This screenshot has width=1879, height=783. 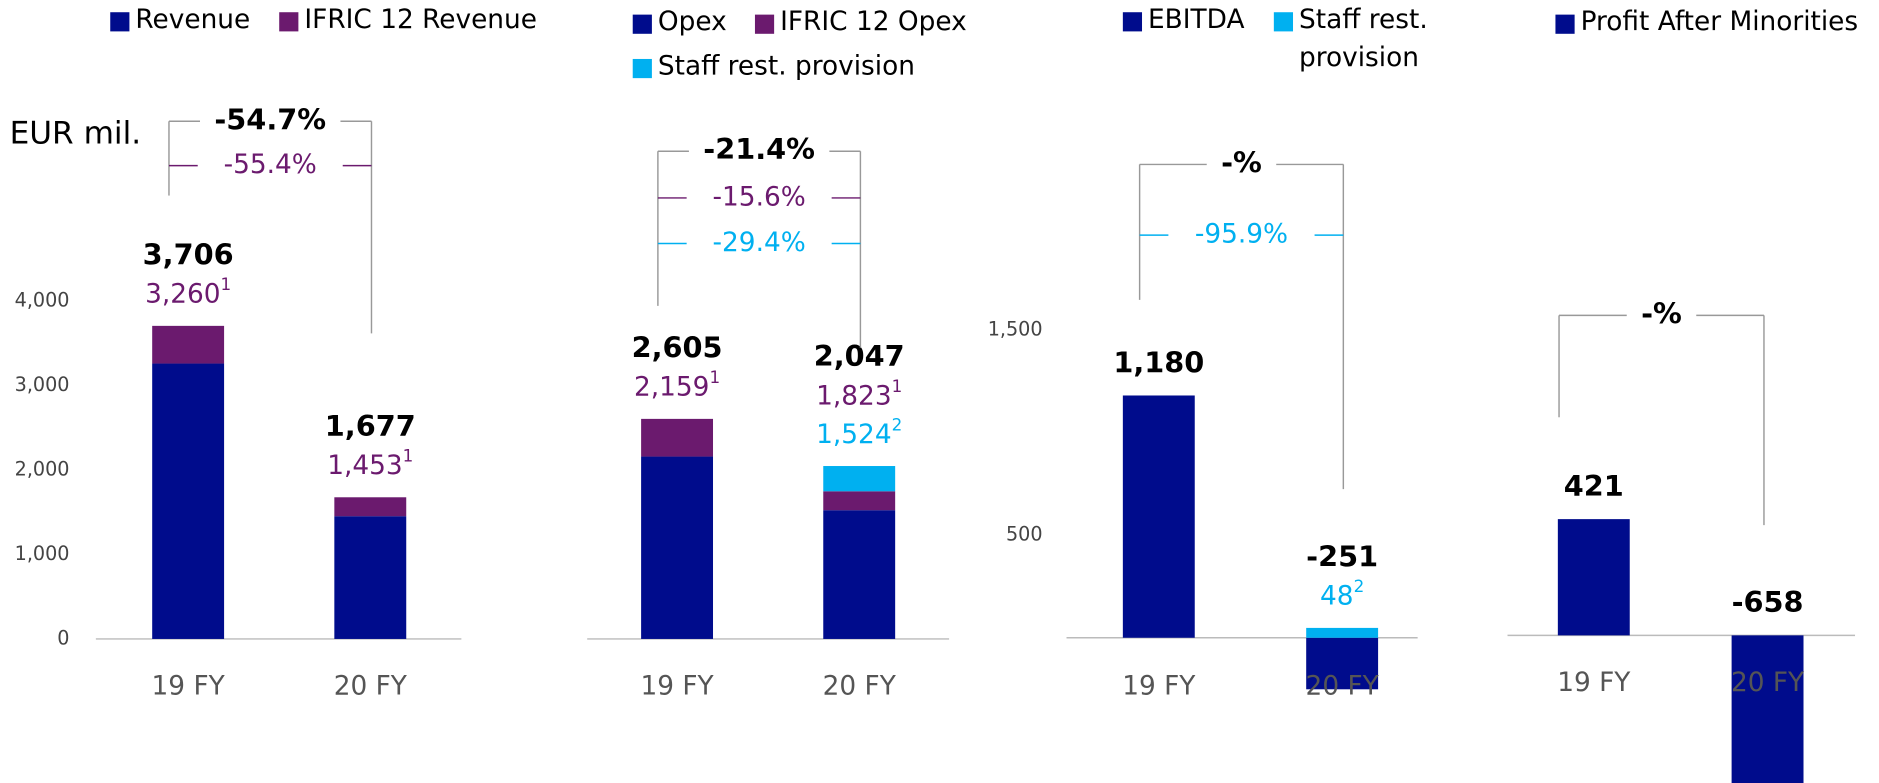 I want to click on data-label: 1,677, so click(x=370, y=426).